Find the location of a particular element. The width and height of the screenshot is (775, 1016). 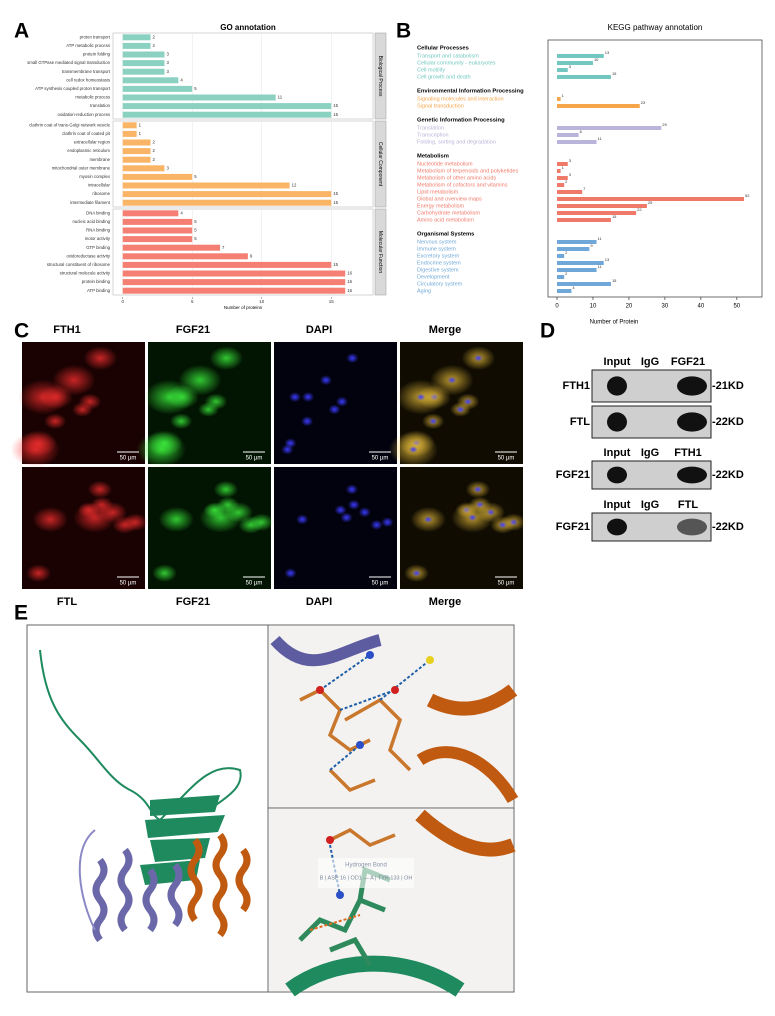

value-label: 22 is located at coordinates (639, 209).